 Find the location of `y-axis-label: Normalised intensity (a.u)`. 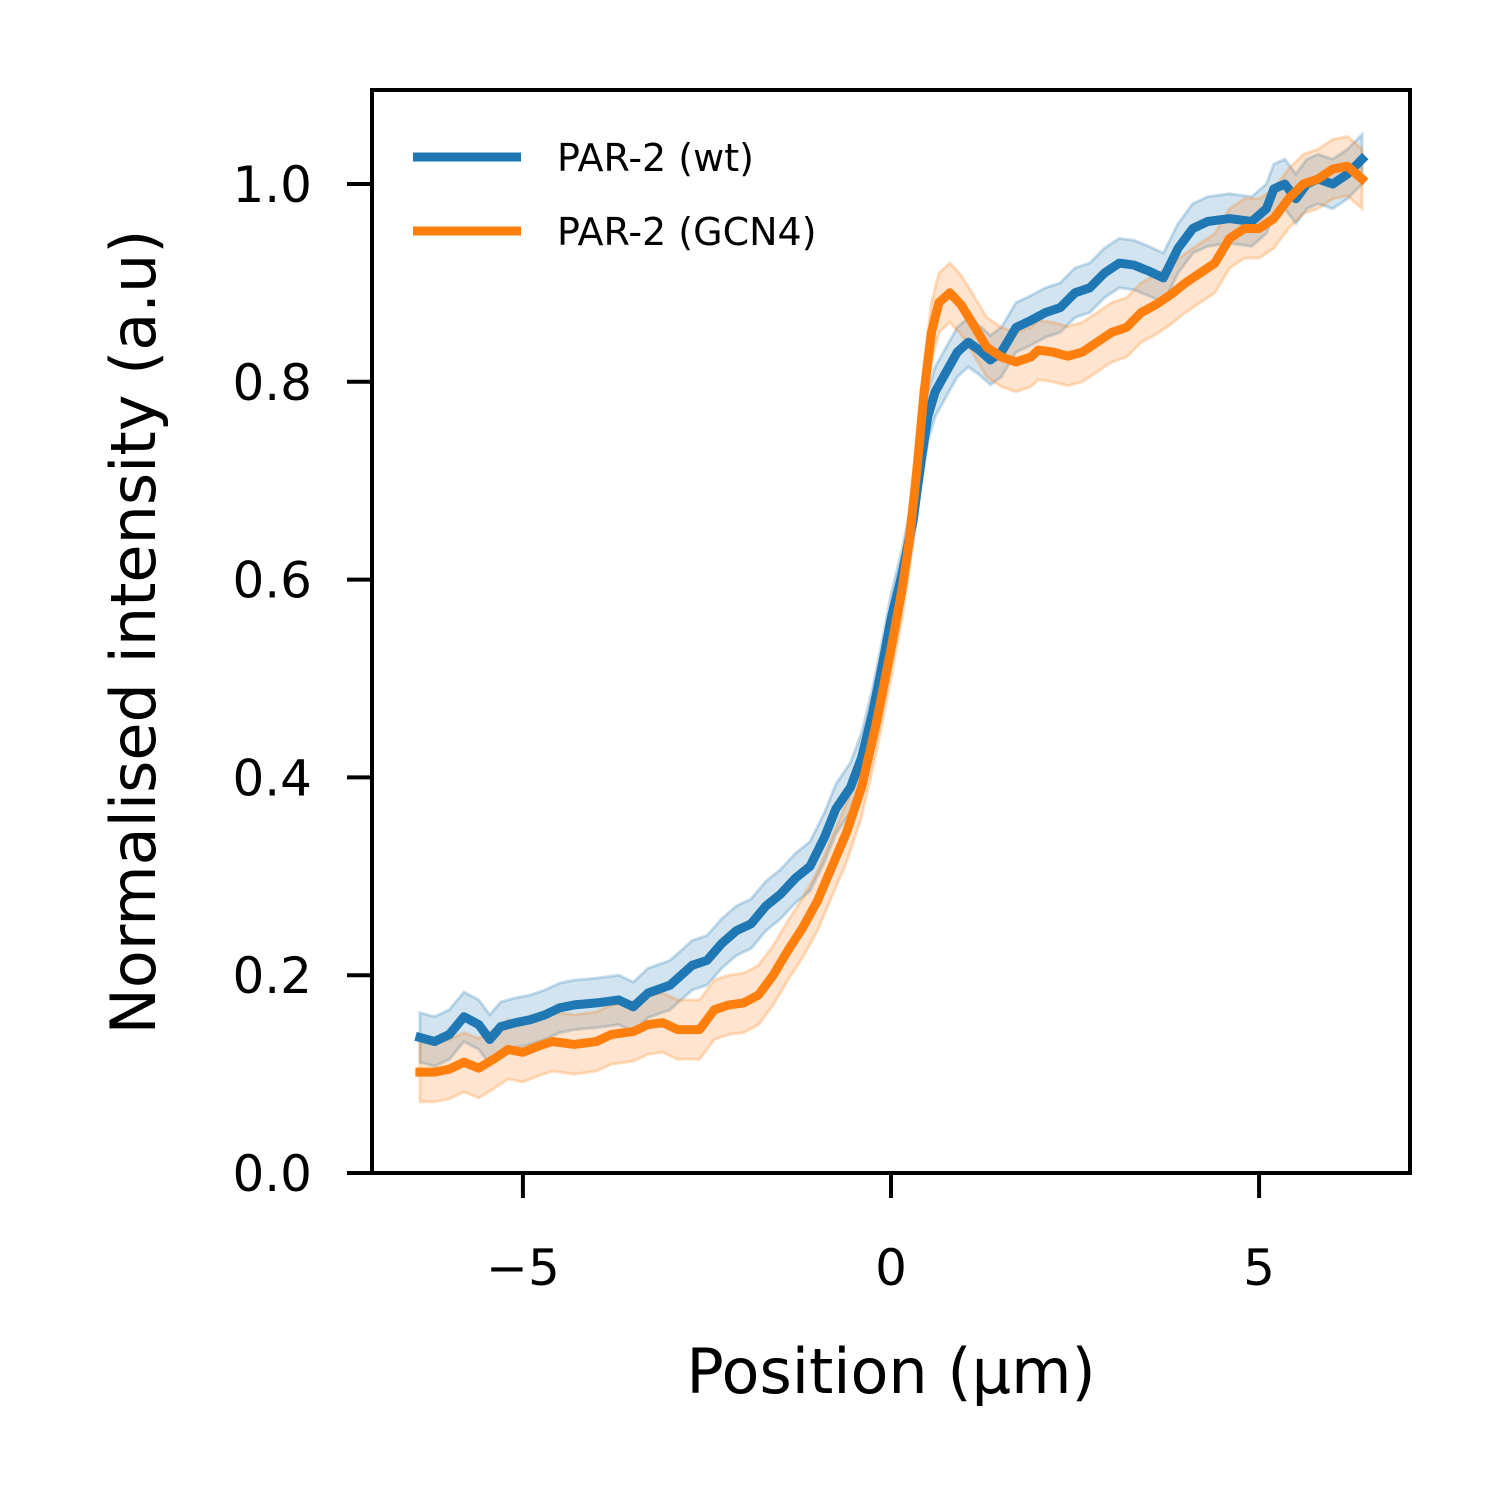

y-axis-label: Normalised intensity (a.u) is located at coordinates (133, 632).